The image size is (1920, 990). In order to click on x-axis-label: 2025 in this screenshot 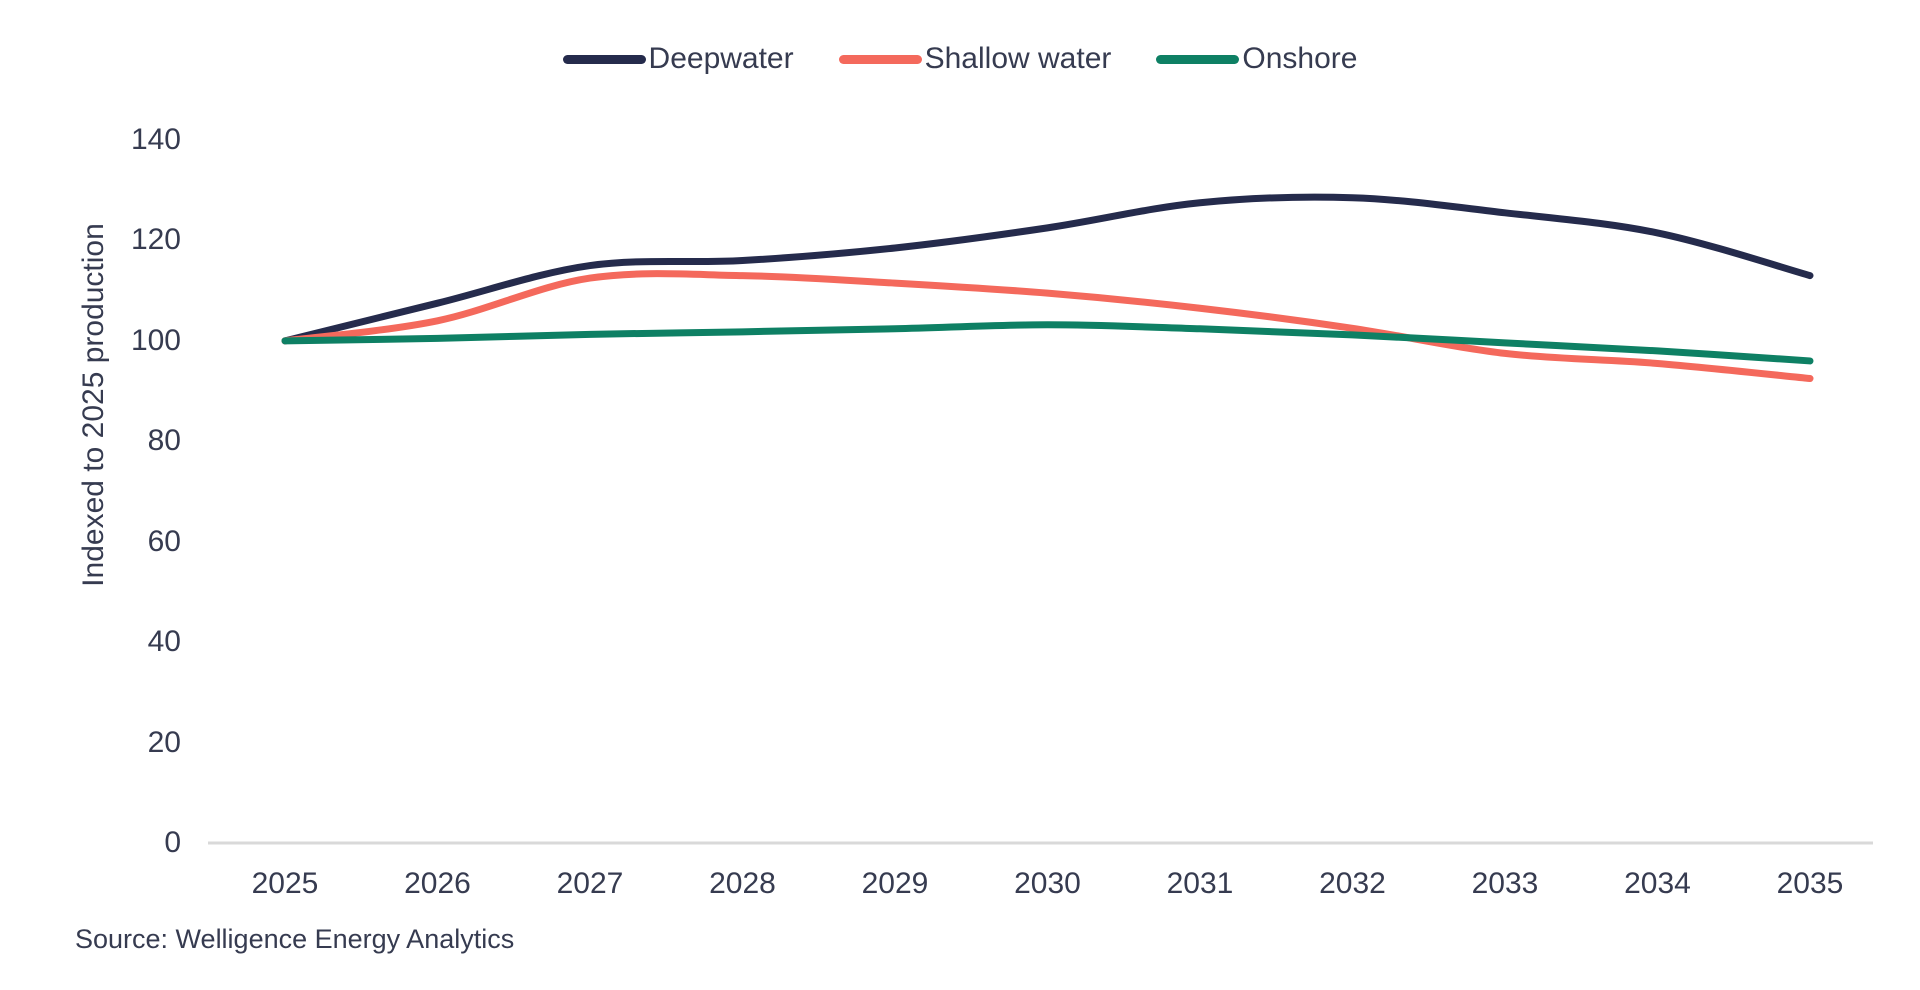, I will do `click(285, 883)`.